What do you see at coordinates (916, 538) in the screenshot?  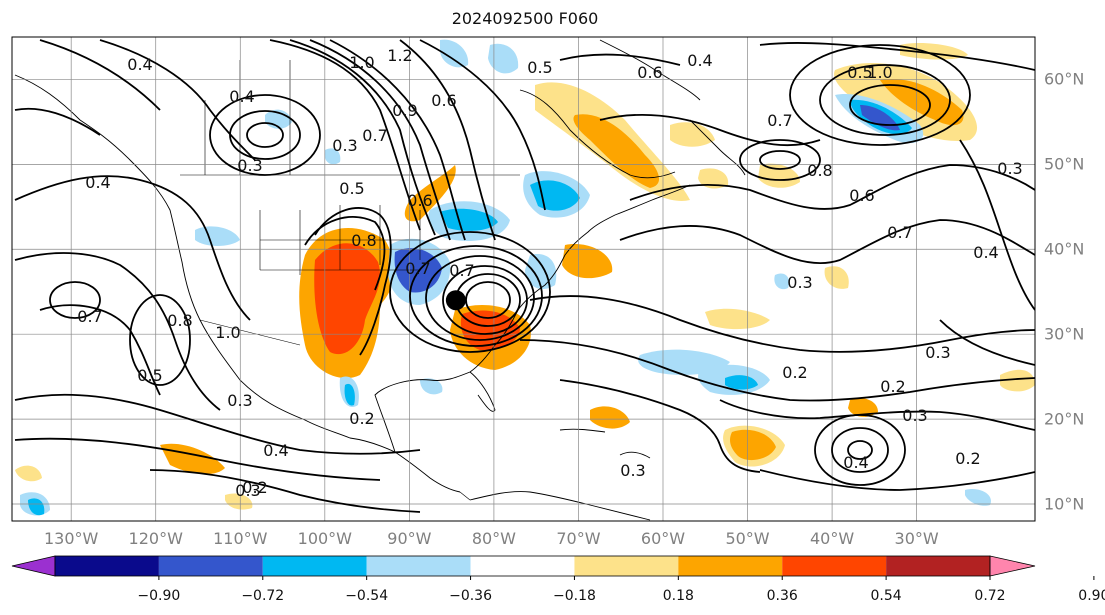 I see `longitude-tick-label: 30°W` at bounding box center [916, 538].